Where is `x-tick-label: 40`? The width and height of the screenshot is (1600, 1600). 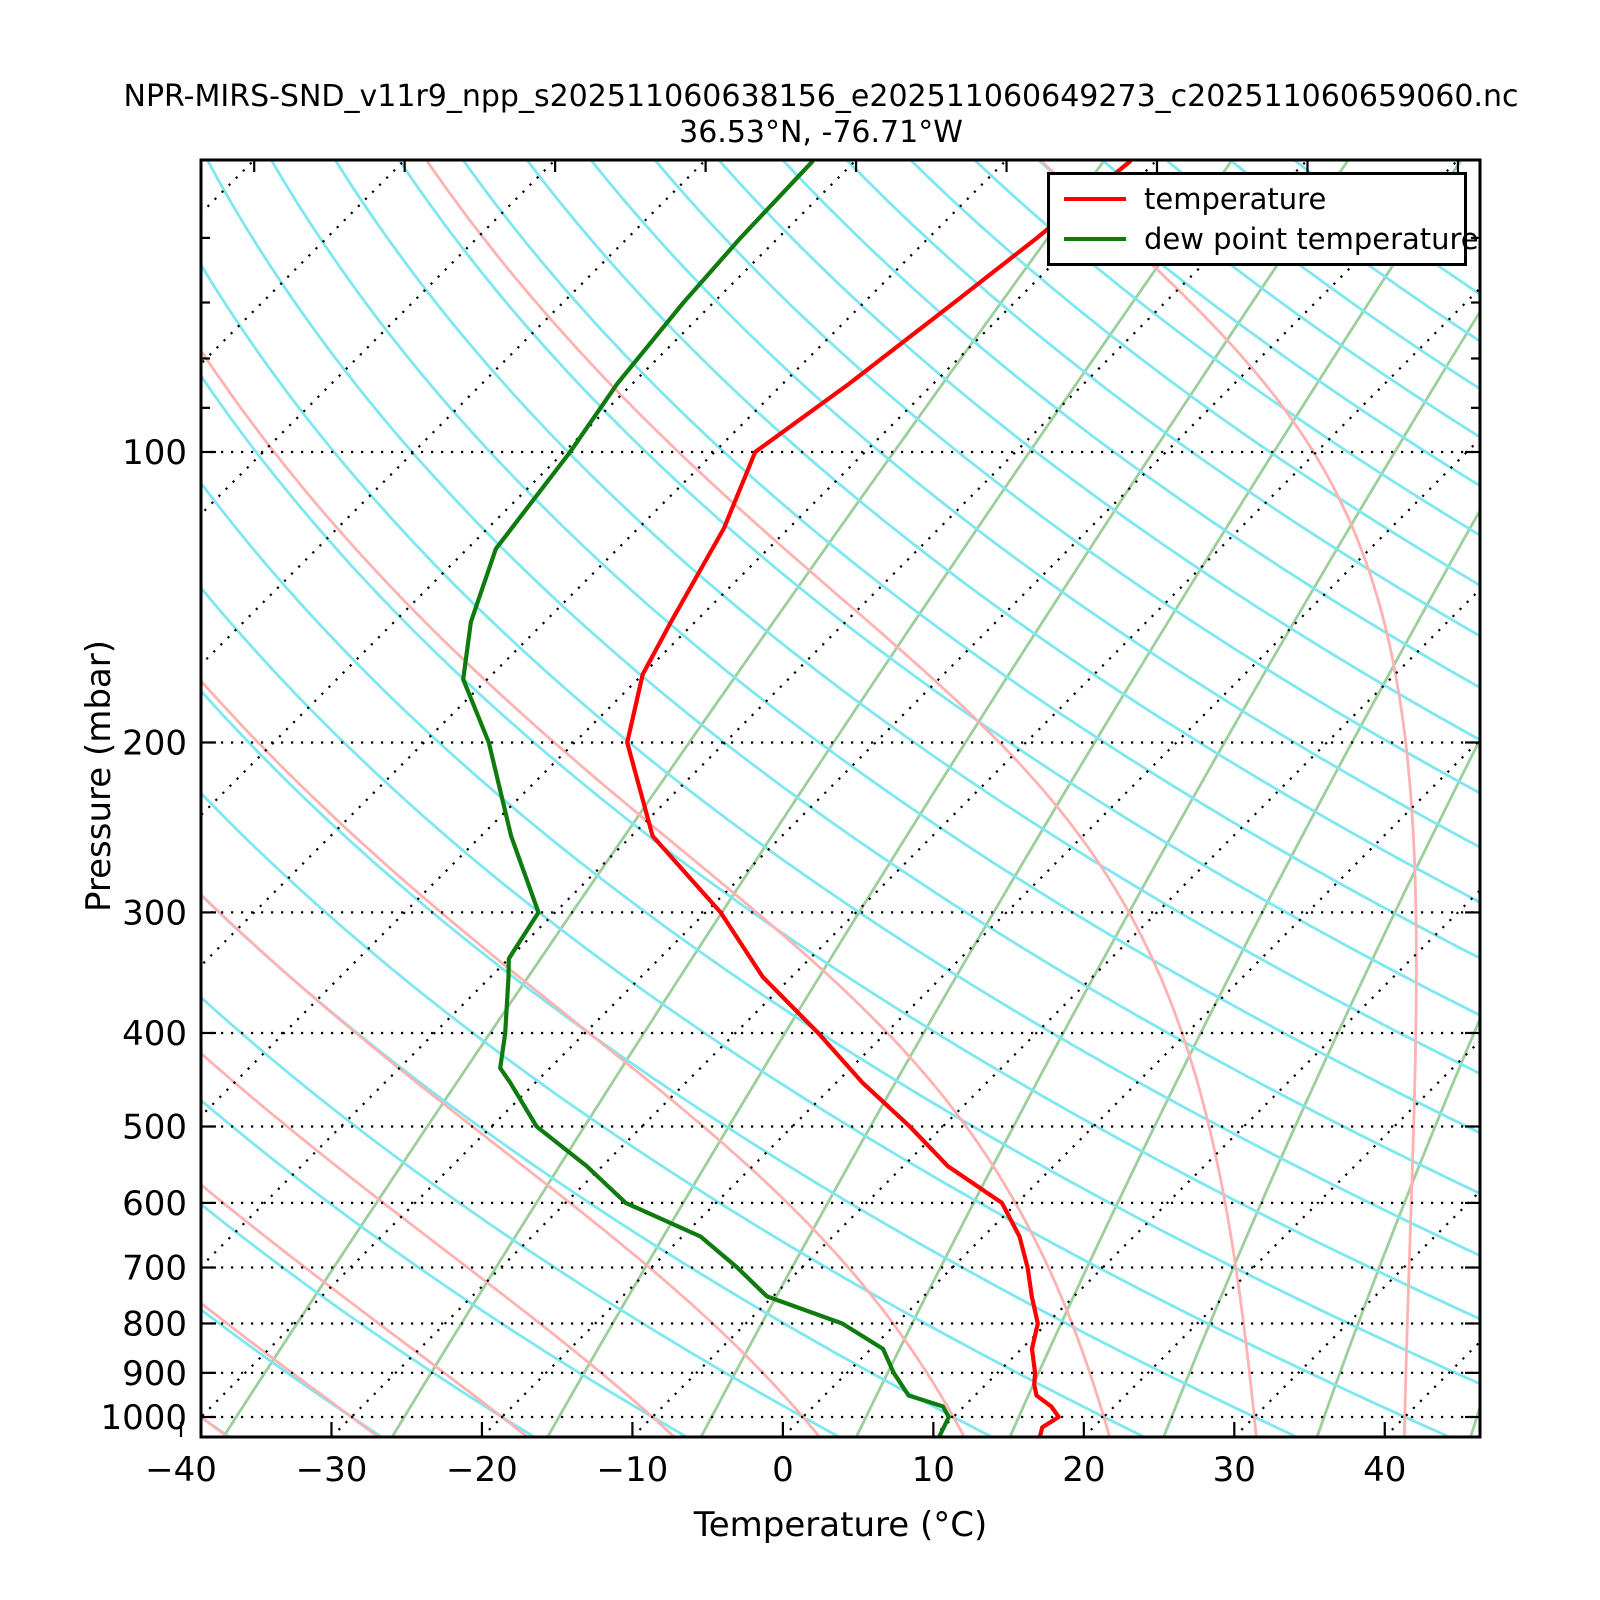
x-tick-label: 40 is located at coordinates (1384, 1470).